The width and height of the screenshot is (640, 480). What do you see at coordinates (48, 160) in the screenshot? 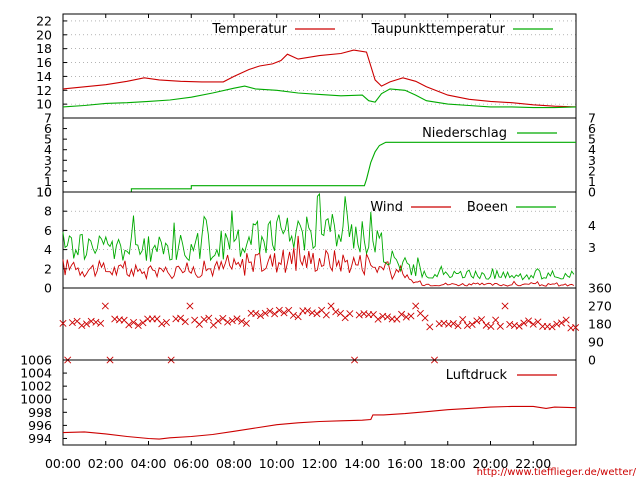
I see `y-tick-label: 3` at bounding box center [48, 160].